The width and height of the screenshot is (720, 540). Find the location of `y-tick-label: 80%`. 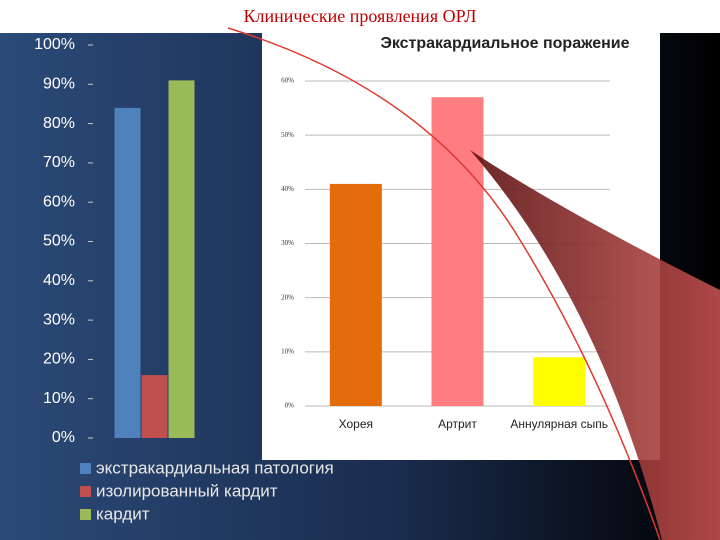

y-tick-label: 80% is located at coordinates (59, 123).